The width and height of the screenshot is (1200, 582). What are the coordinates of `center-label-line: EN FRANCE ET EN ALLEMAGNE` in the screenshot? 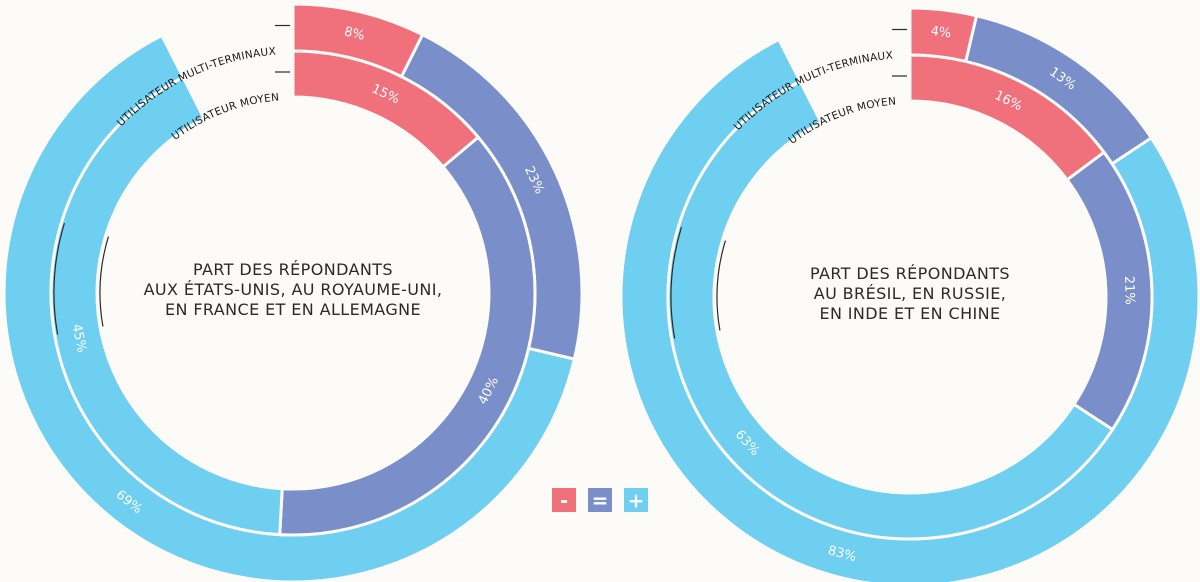 It's located at (293, 309).